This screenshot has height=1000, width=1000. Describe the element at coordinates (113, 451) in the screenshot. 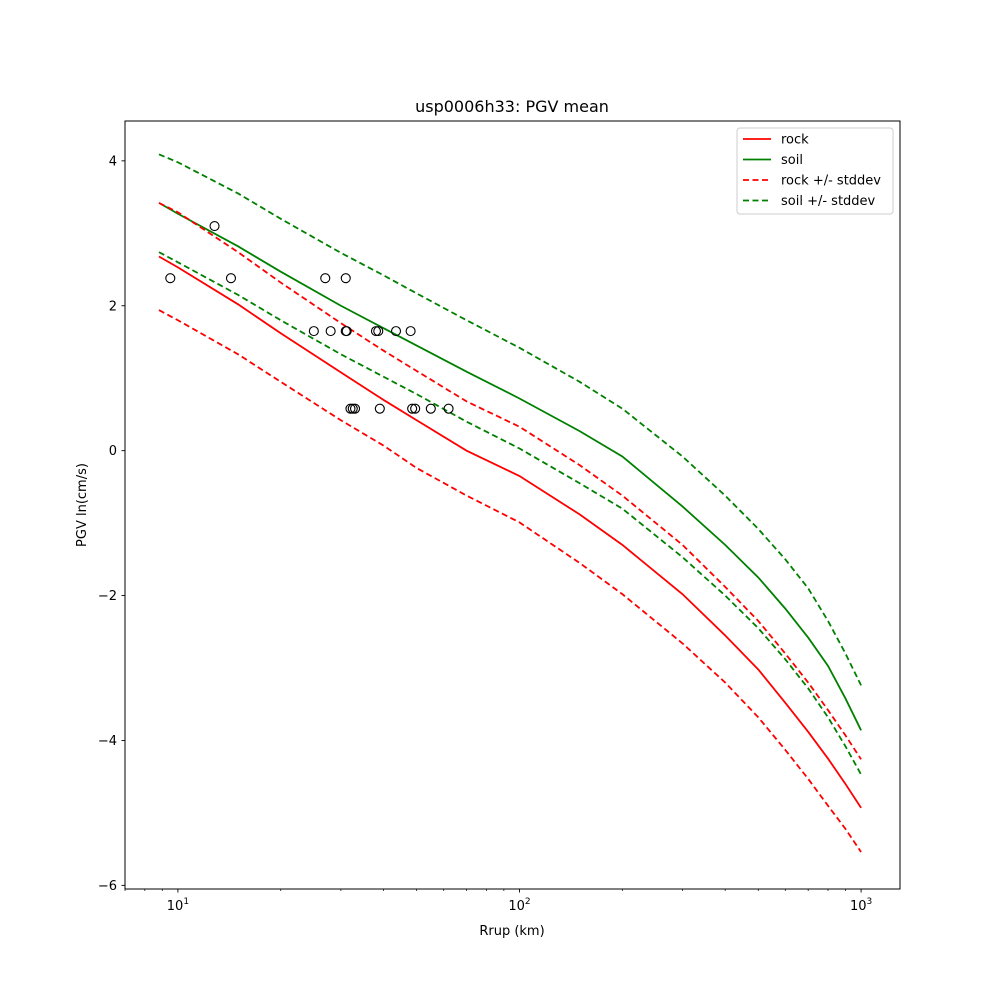

I see `y-tick-label: 0` at that location.